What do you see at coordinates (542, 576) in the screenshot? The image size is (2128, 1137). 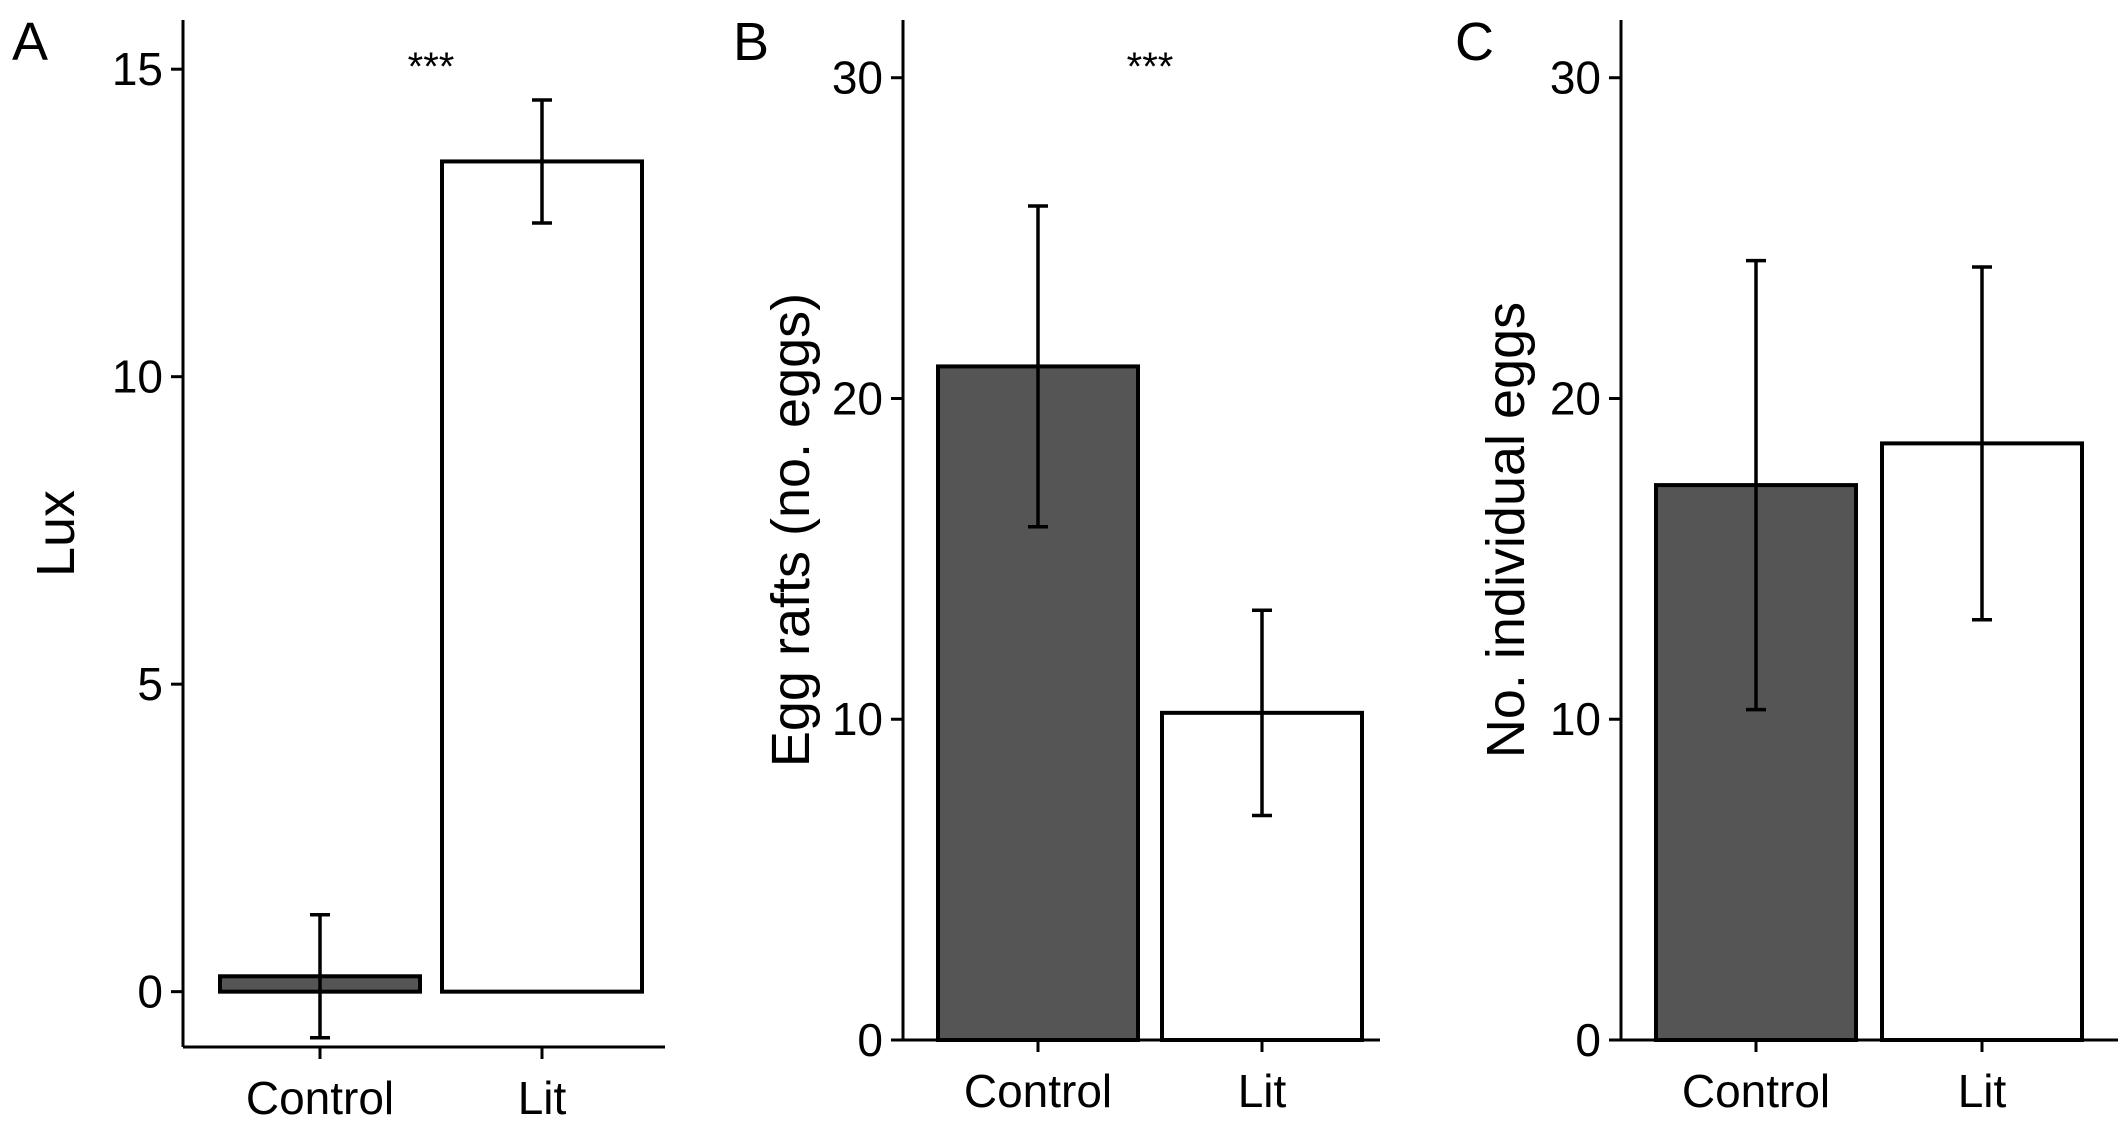 I see `bar-lit` at bounding box center [542, 576].